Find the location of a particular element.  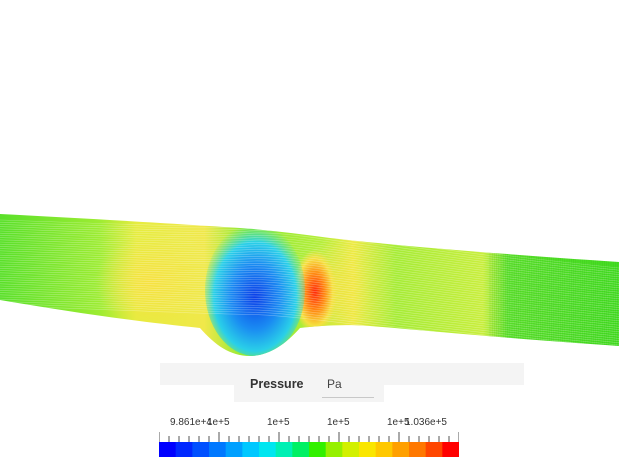

legend-tick-label-2: 1e+5 is located at coordinates (278, 422).